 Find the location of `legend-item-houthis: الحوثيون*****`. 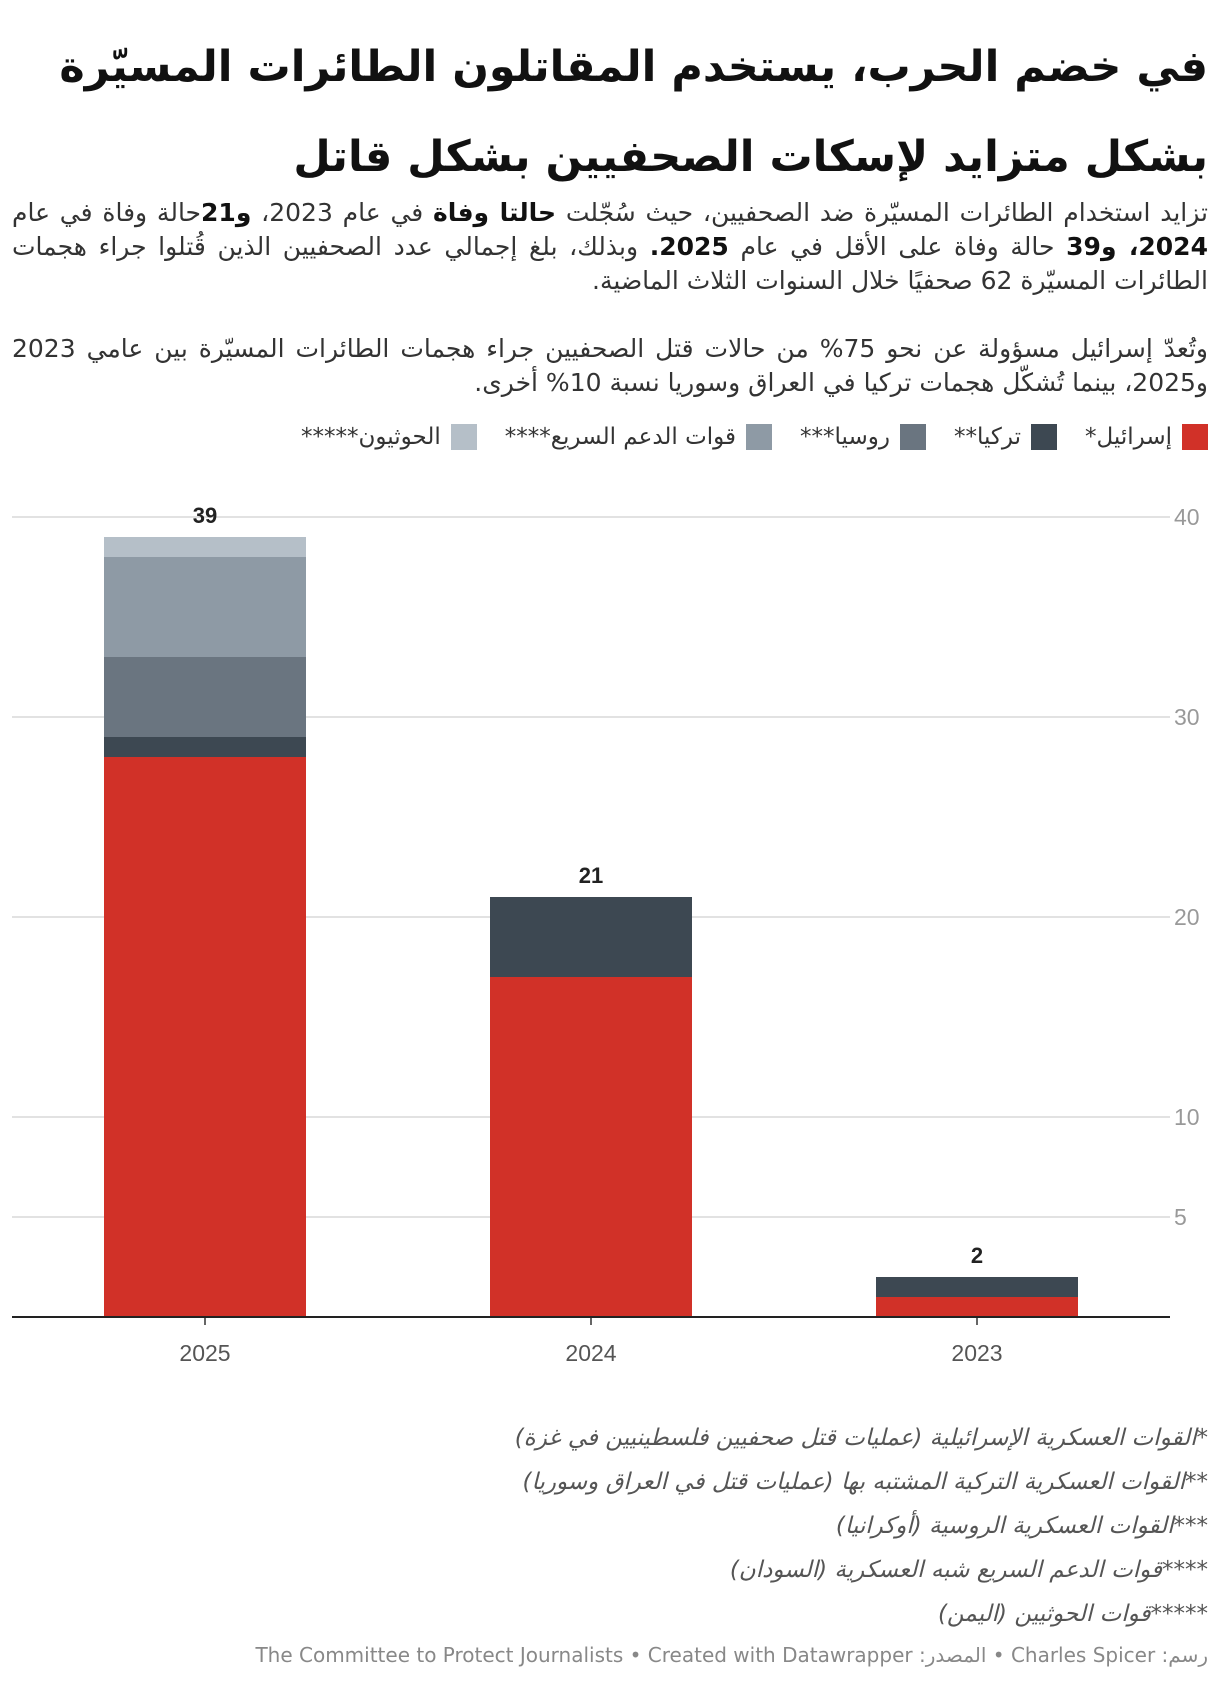

legend-item-houthis: الحوثيون***** is located at coordinates (389, 437).